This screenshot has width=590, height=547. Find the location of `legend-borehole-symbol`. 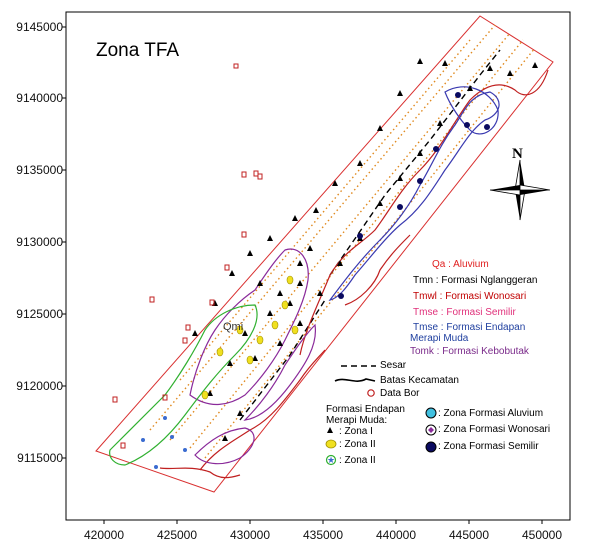

legend-borehole-symbol is located at coordinates (371, 393).